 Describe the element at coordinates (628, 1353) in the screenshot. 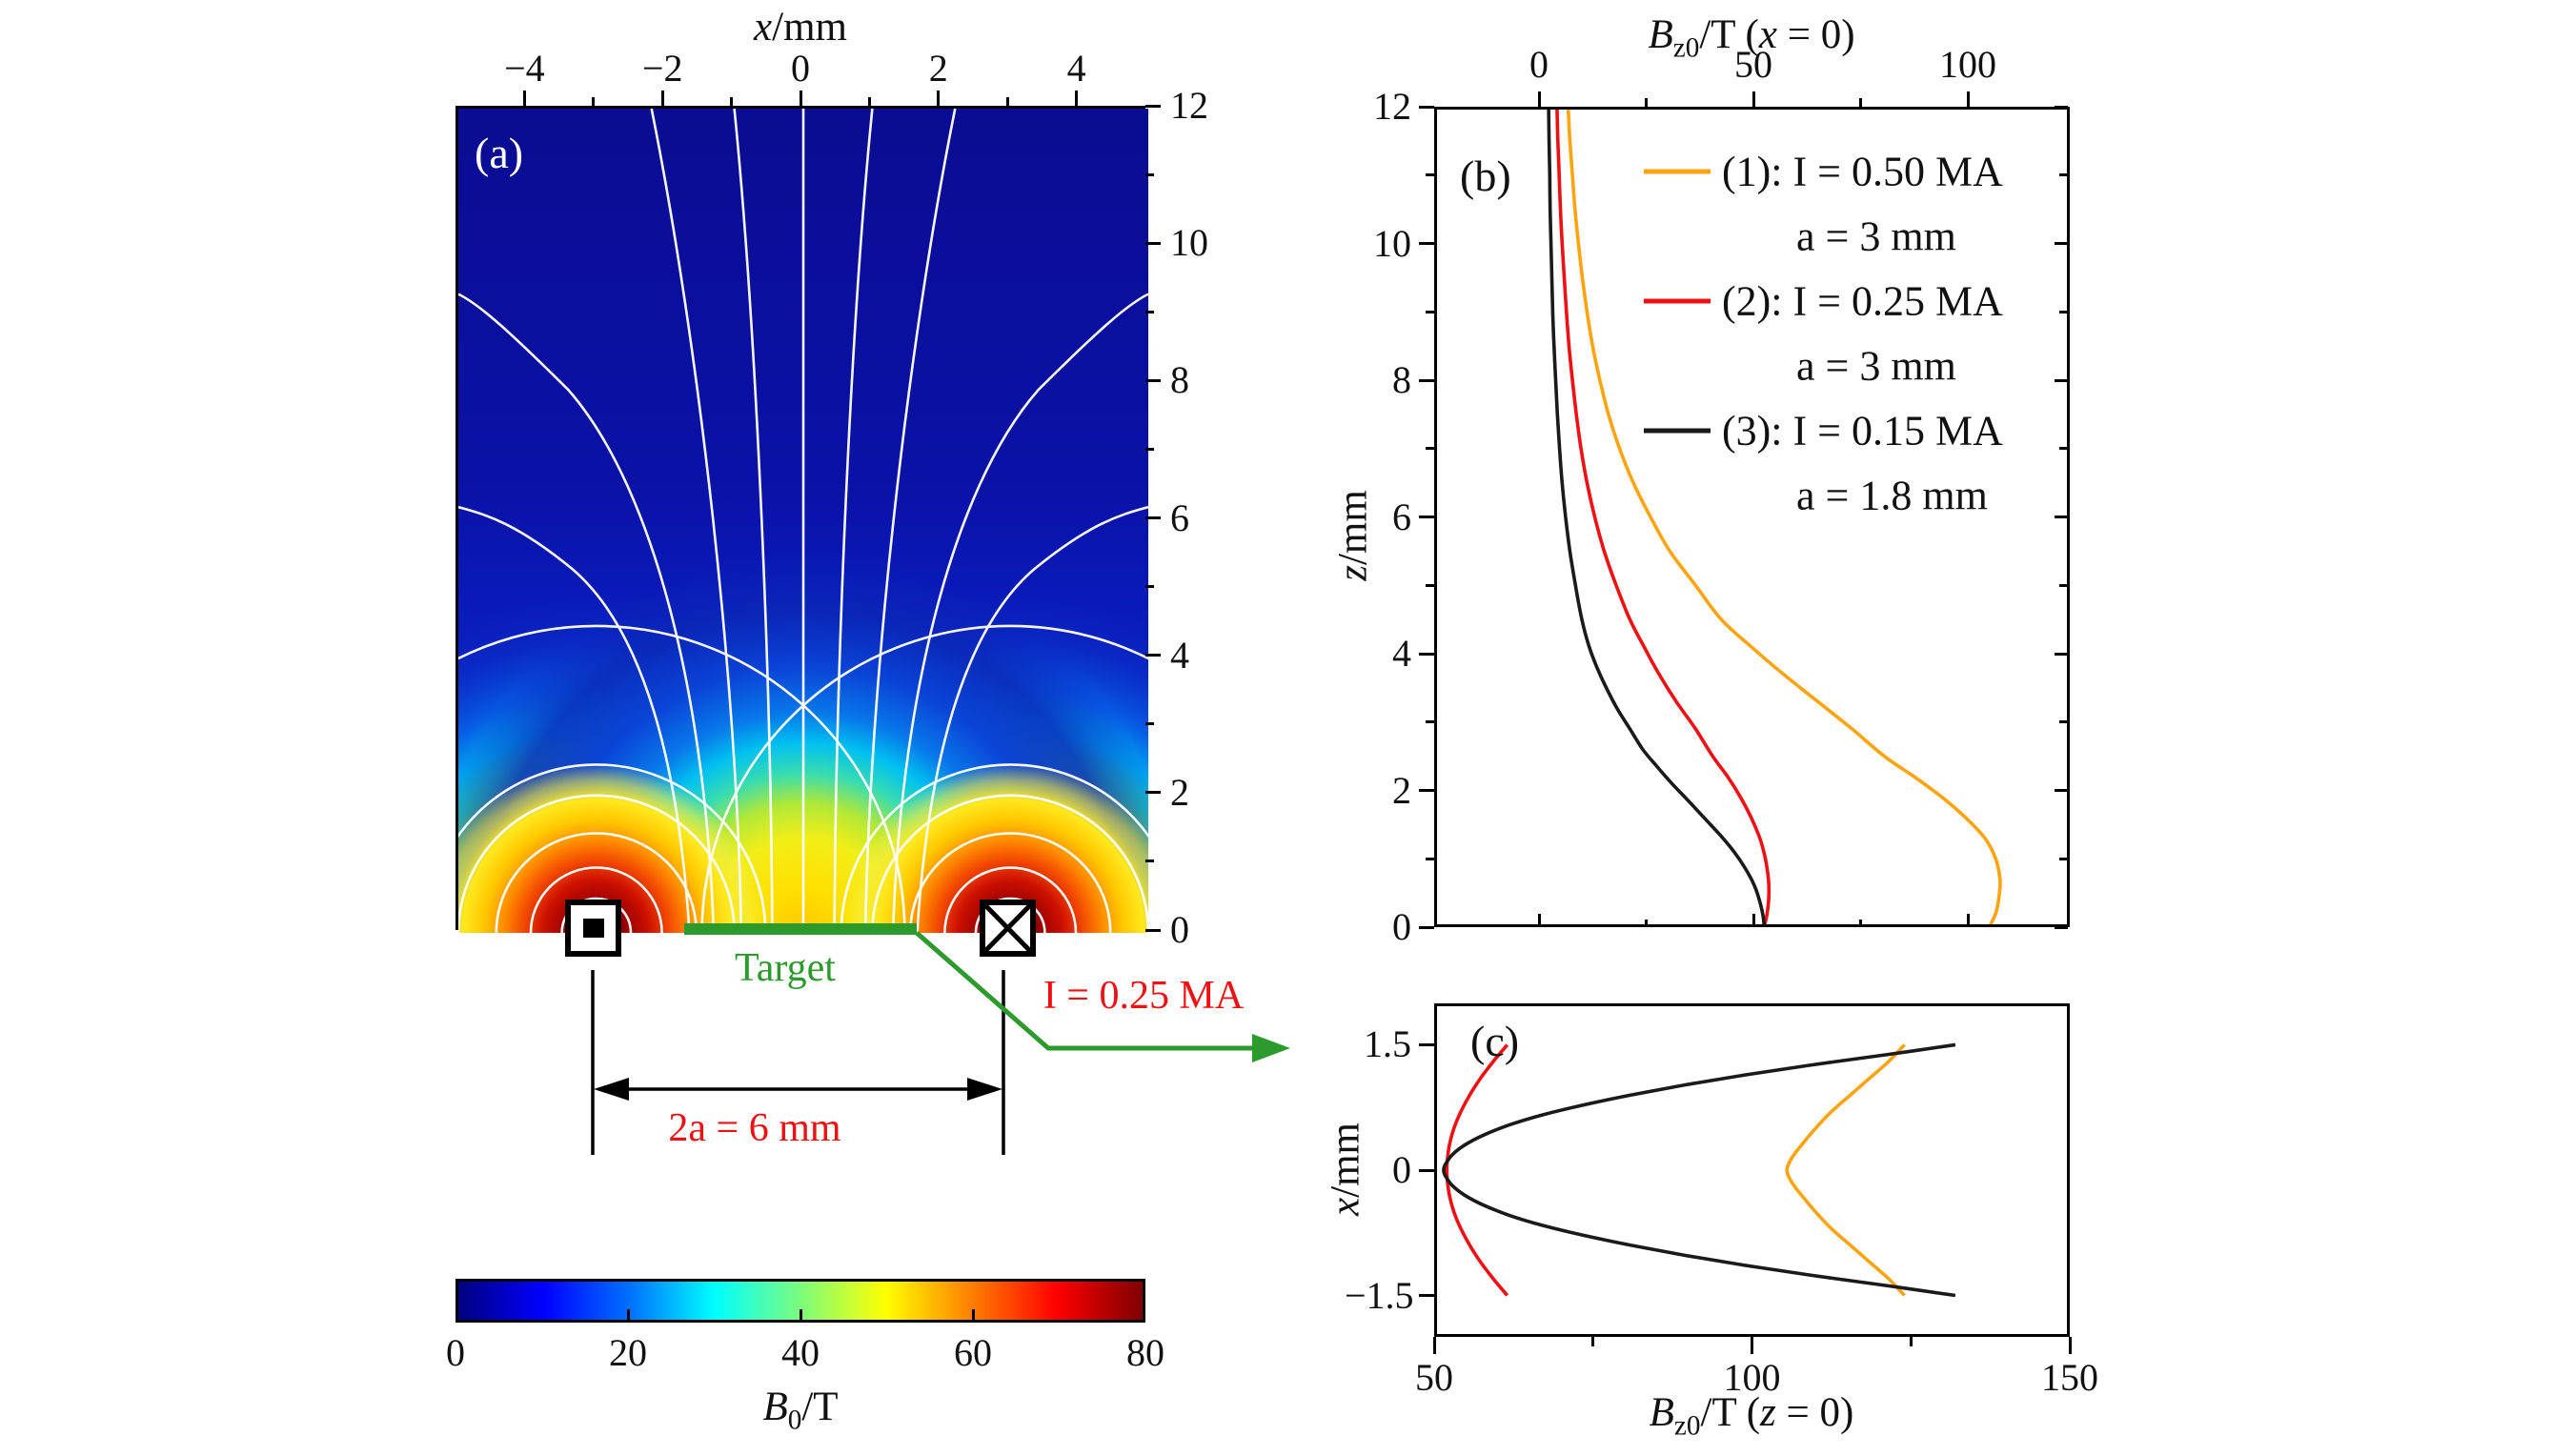

I see `colorbar-tick-label: 20` at that location.